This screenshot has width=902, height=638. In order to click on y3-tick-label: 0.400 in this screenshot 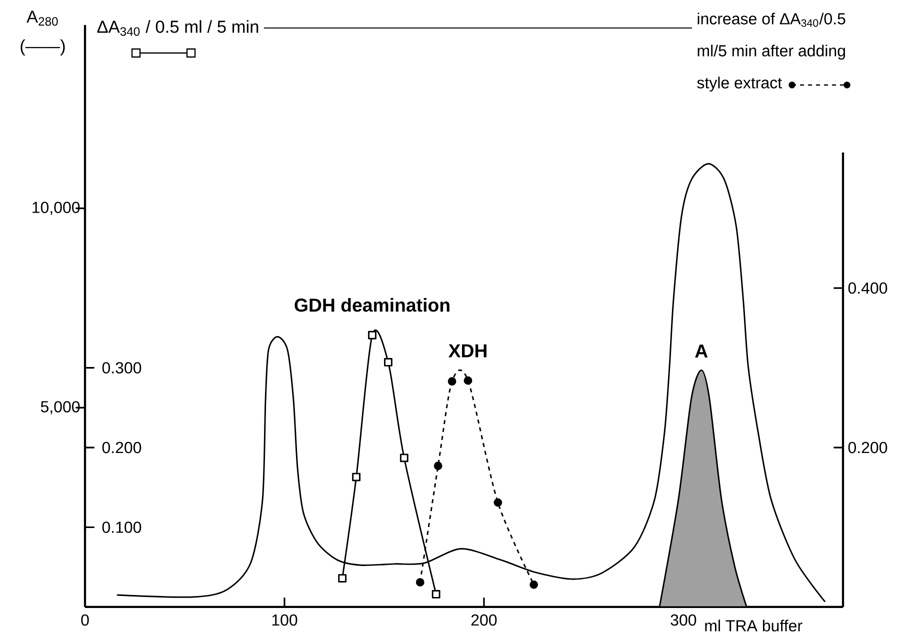, I will do `click(868, 288)`.